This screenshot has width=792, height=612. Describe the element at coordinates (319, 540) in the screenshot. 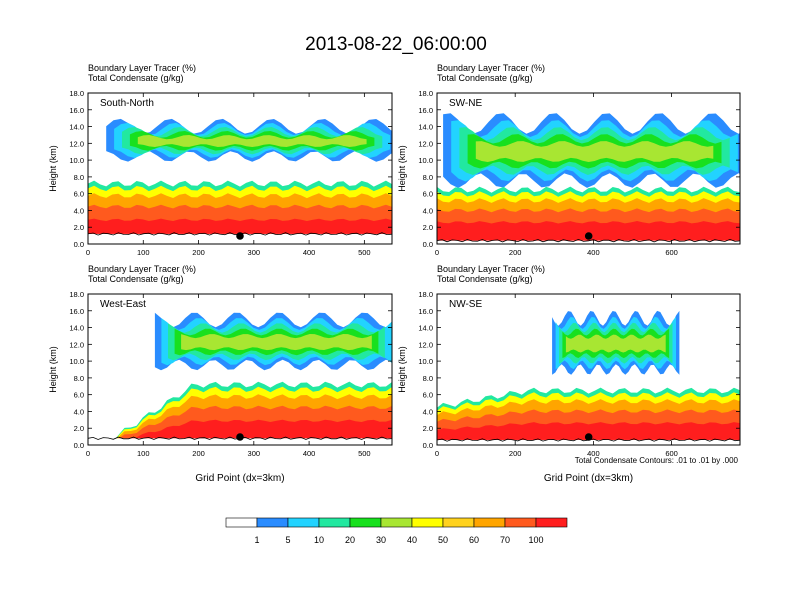

I see `colorbar-label: 10` at that location.